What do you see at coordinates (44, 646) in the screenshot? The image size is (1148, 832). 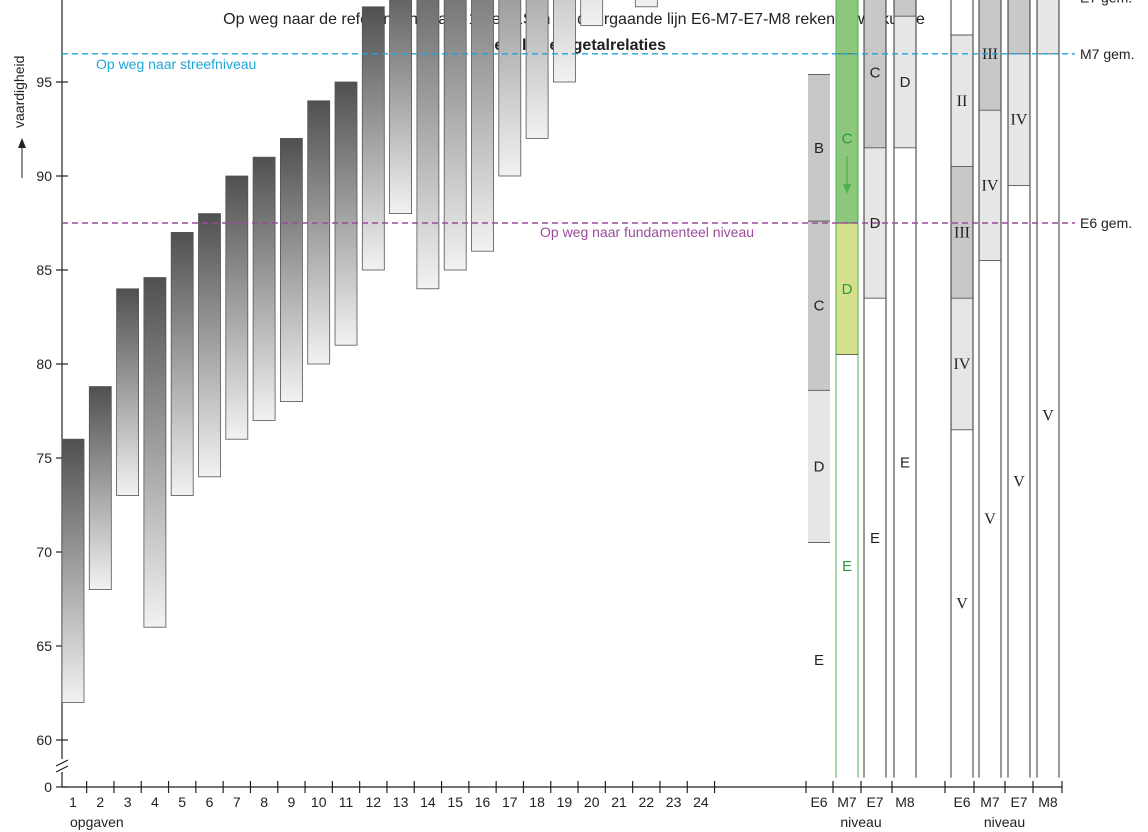 I see `y-tick-label: 65` at bounding box center [44, 646].